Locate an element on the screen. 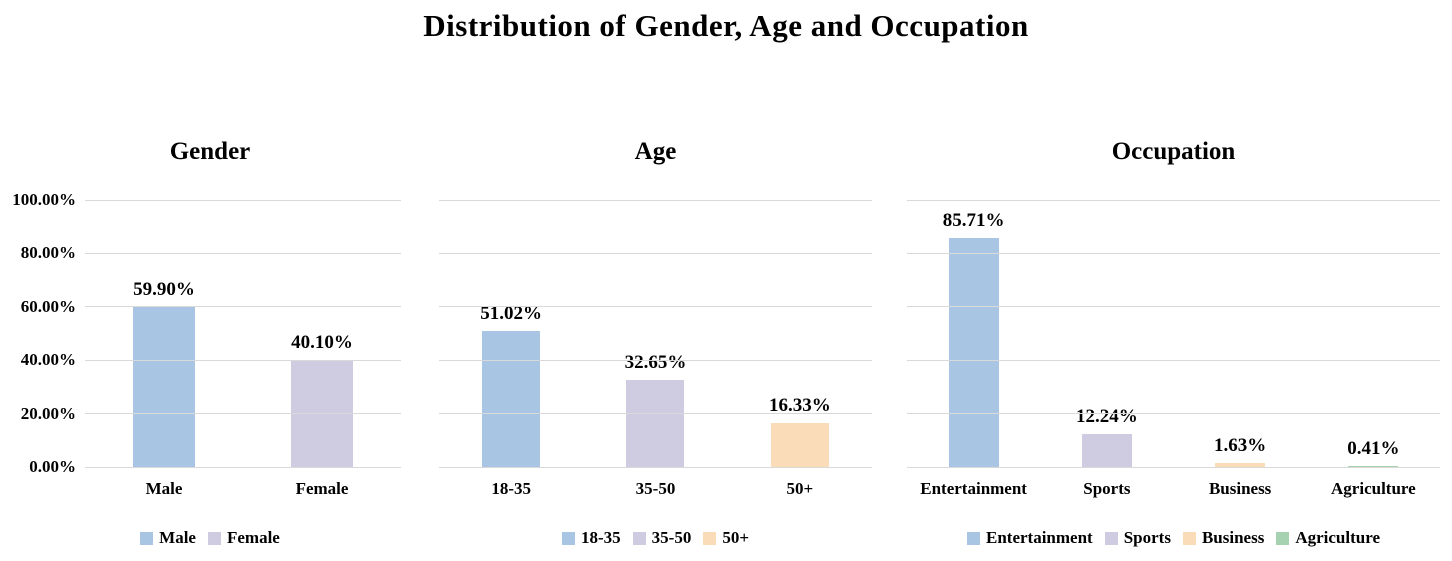 The width and height of the screenshot is (1452, 561). legend-item-male: Male is located at coordinates (168, 538).